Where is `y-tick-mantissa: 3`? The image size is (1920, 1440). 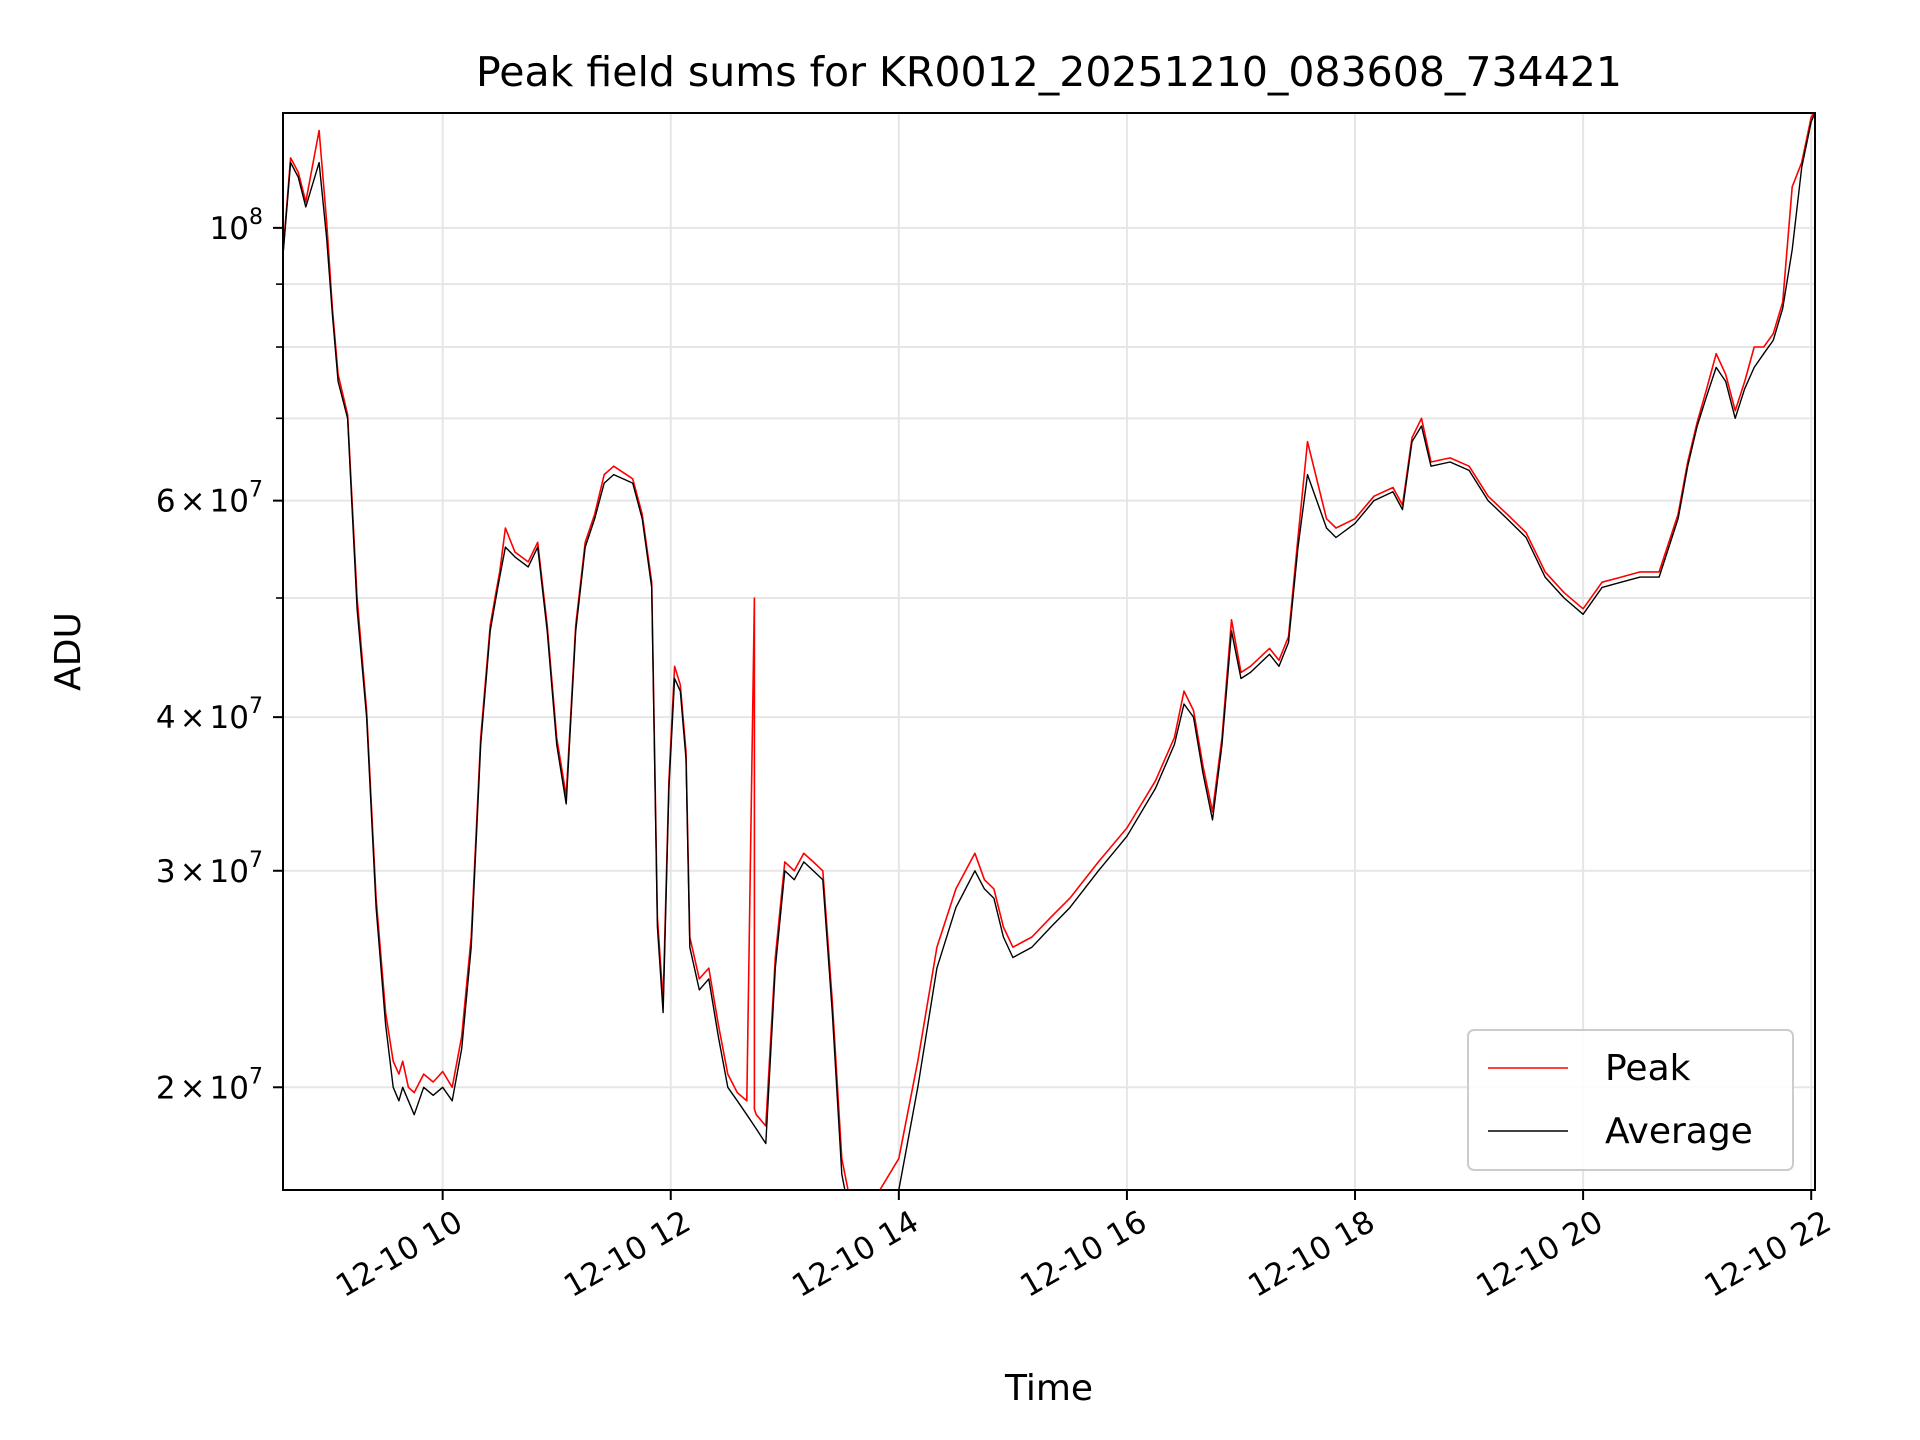
y-tick-mantissa: 3 is located at coordinates (166, 872).